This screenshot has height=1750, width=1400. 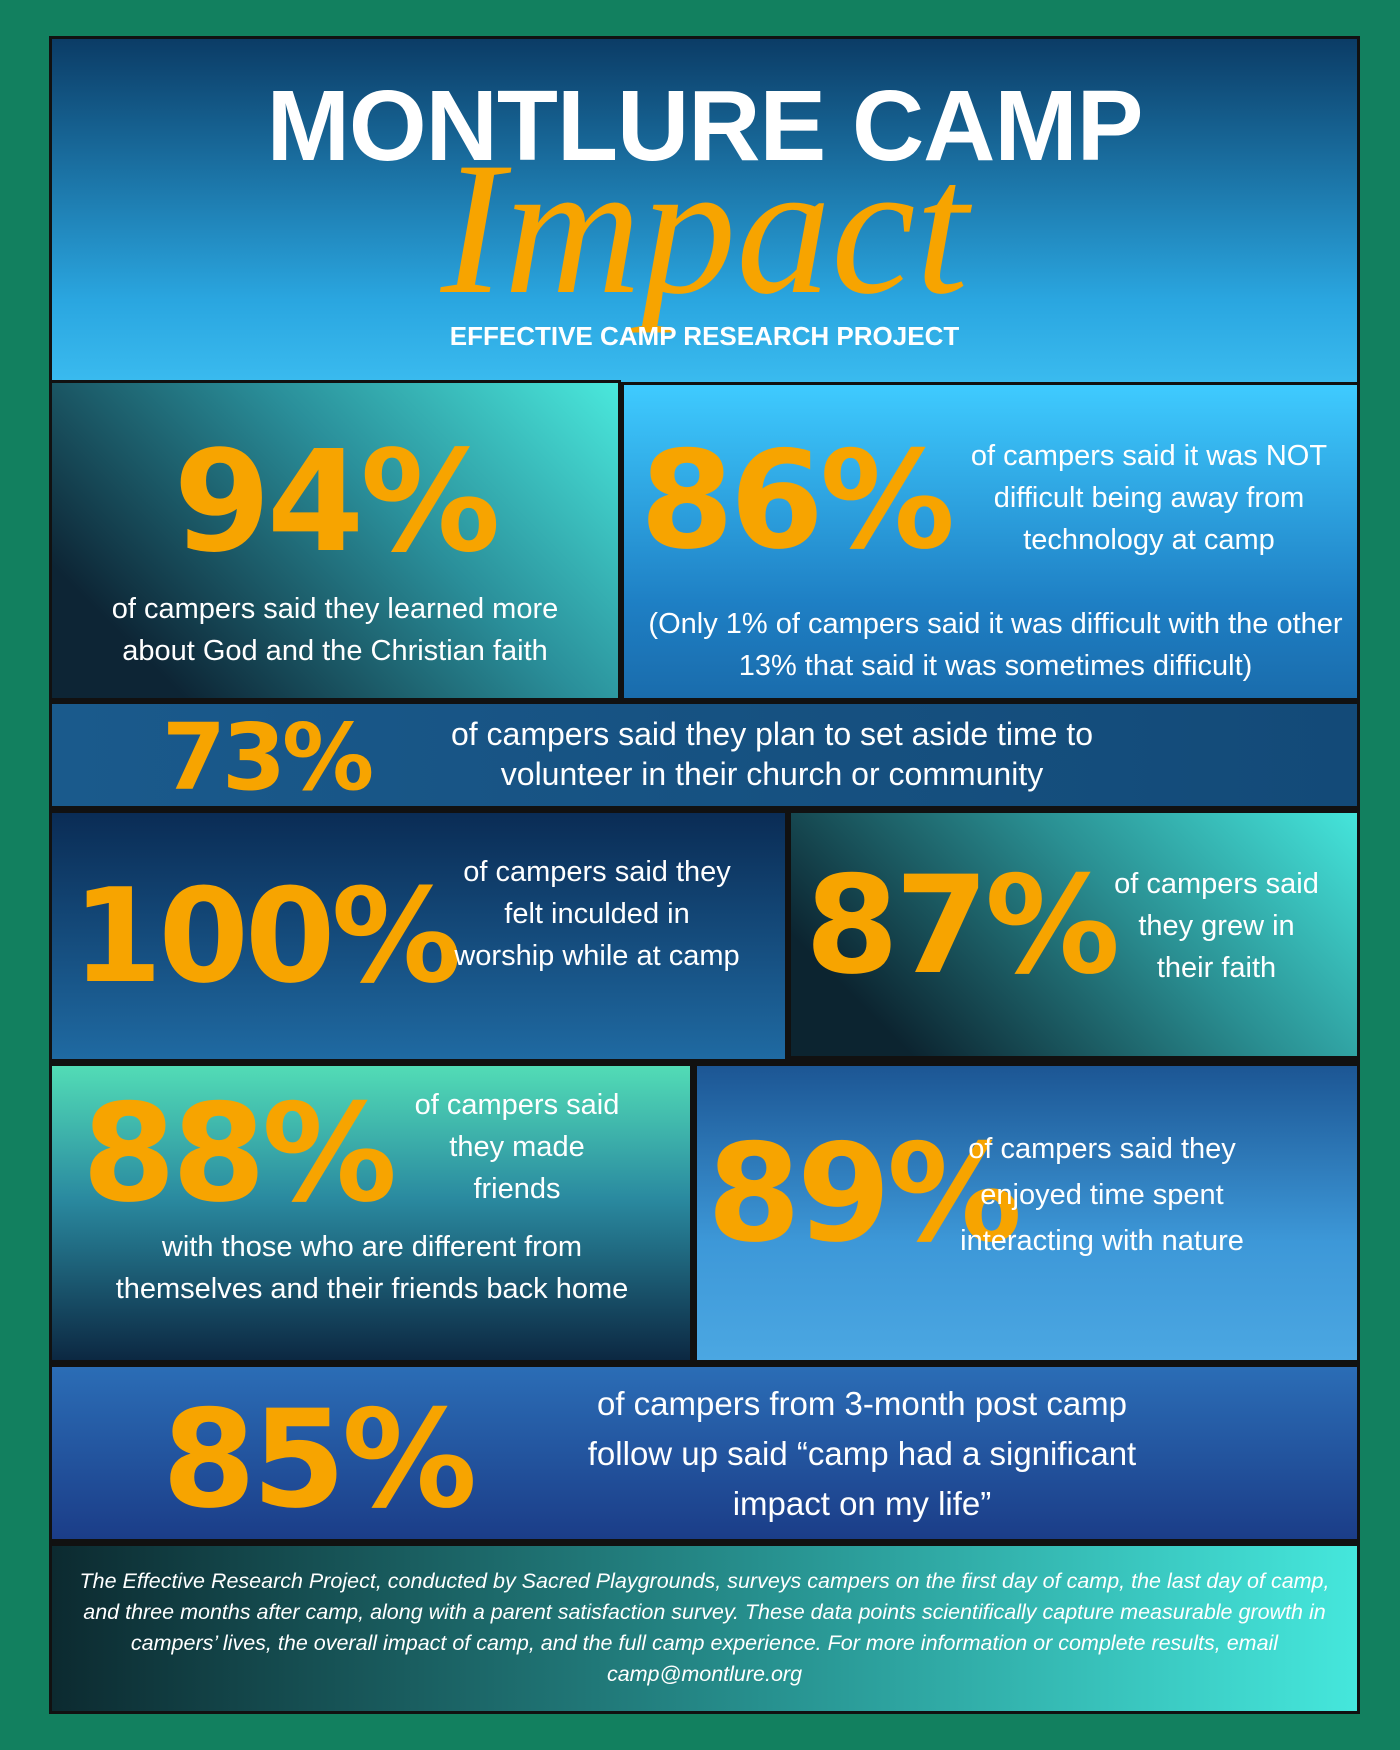 What do you see at coordinates (864, 1193) in the screenshot?
I see `stat-value: 89%` at bounding box center [864, 1193].